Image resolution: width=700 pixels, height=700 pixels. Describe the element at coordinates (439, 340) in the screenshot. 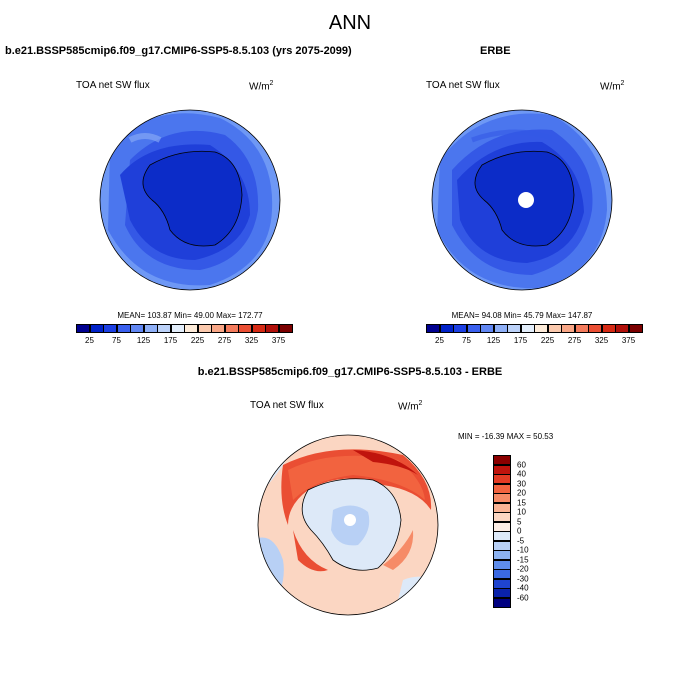

I see `panel2-colorbar-label: 25` at that location.